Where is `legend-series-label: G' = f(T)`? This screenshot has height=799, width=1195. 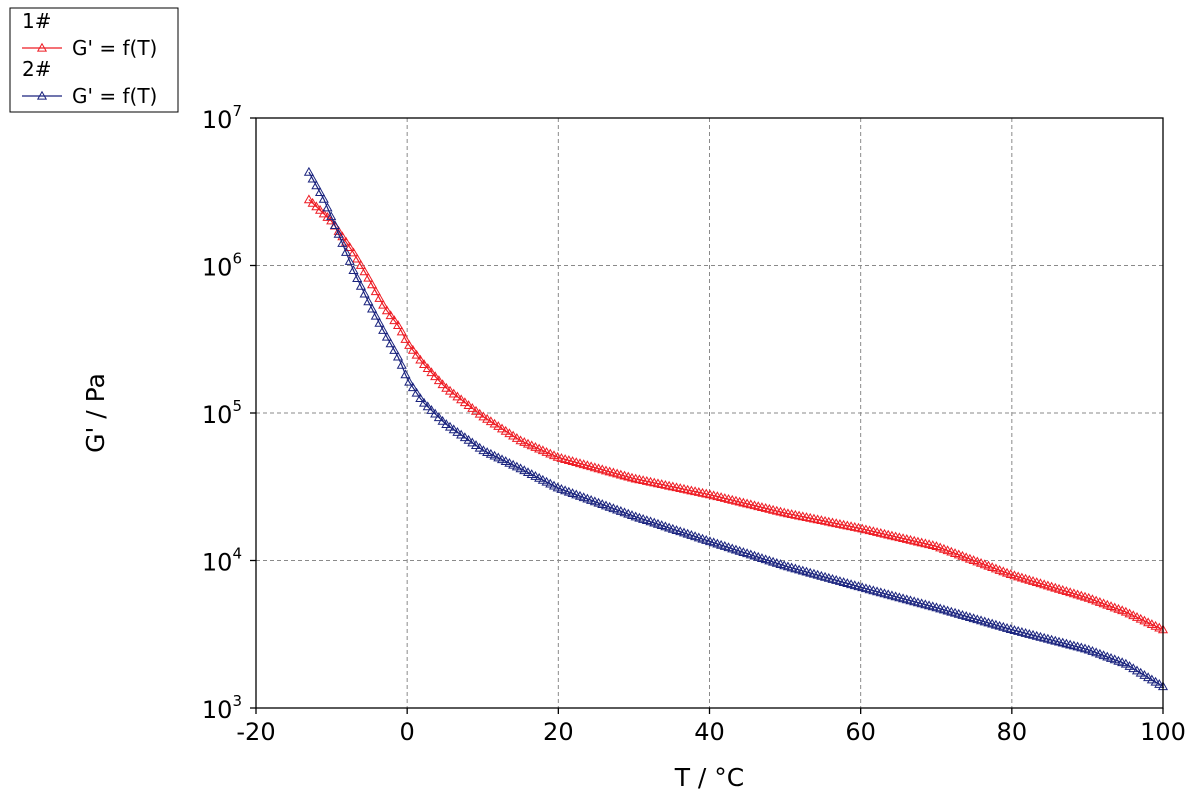 legend-series-label: G' = f(T) is located at coordinates (114, 96).